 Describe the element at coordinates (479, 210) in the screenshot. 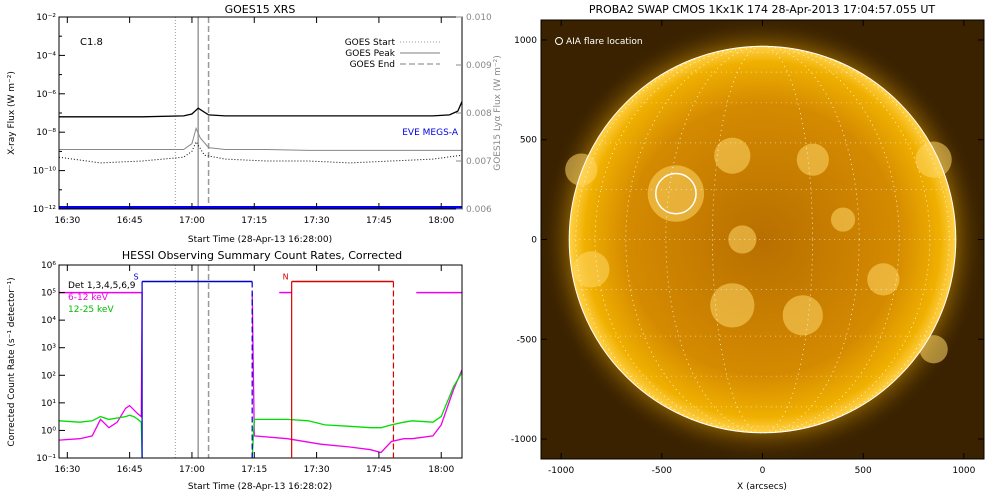

I see `goes-y2-tick-label: 0.006` at that location.